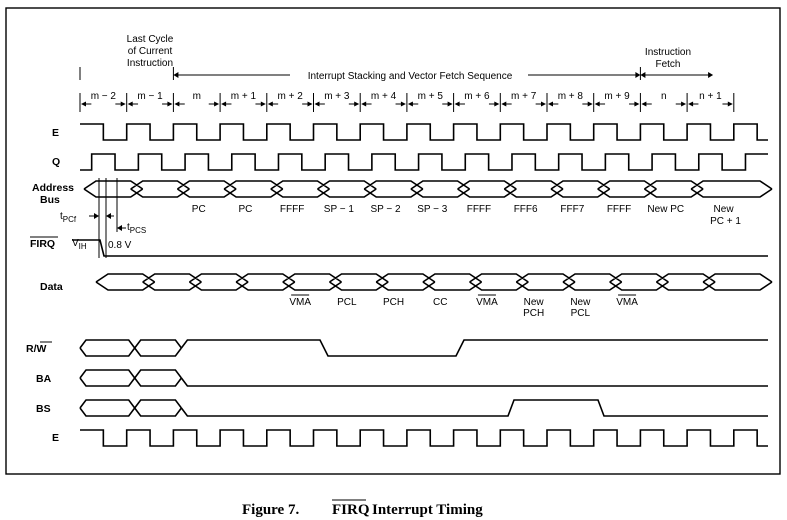 This screenshot has width=787, height=520. I want to click on waveform-bs, so click(423, 408).